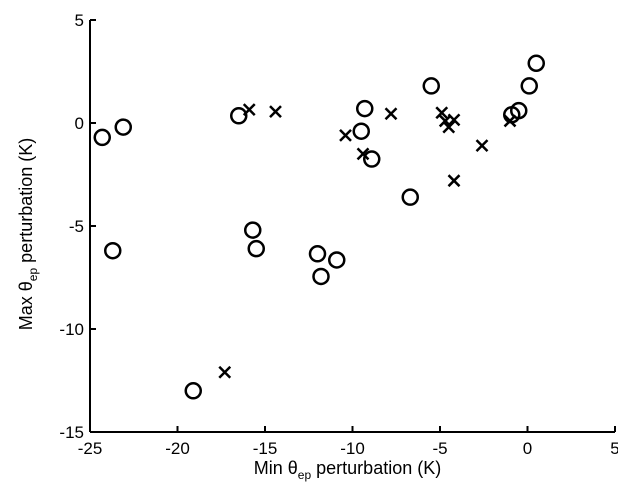  Describe the element at coordinates (271, 468) in the screenshot. I see `x-axis-label-prefix: Min` at that location.